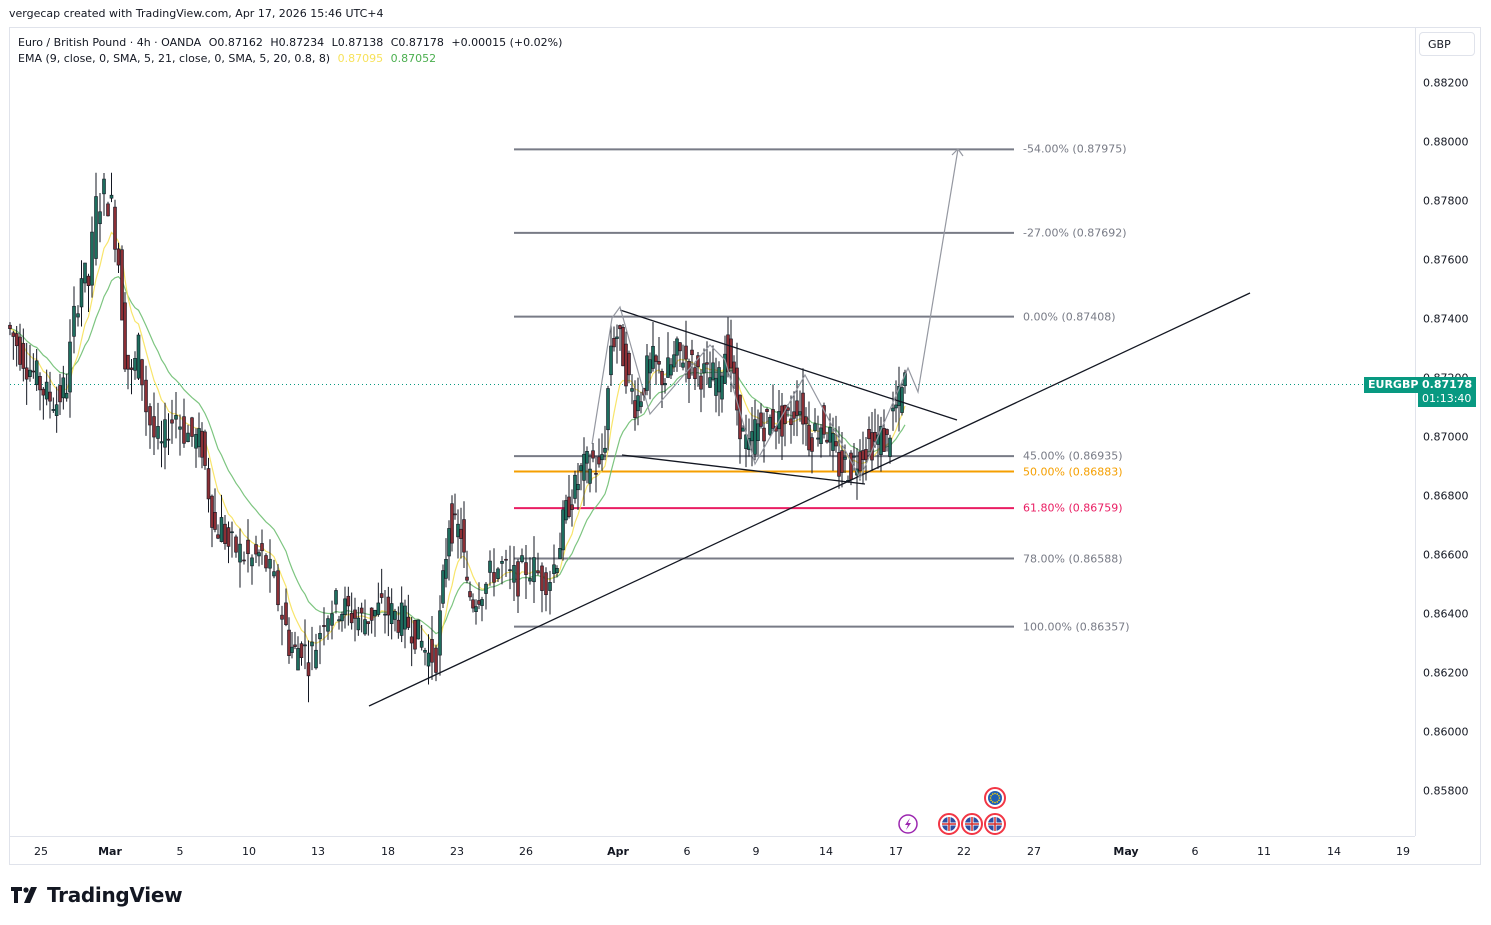  Describe the element at coordinates (712, 850) in the screenshot. I see `time-axis` at that location.